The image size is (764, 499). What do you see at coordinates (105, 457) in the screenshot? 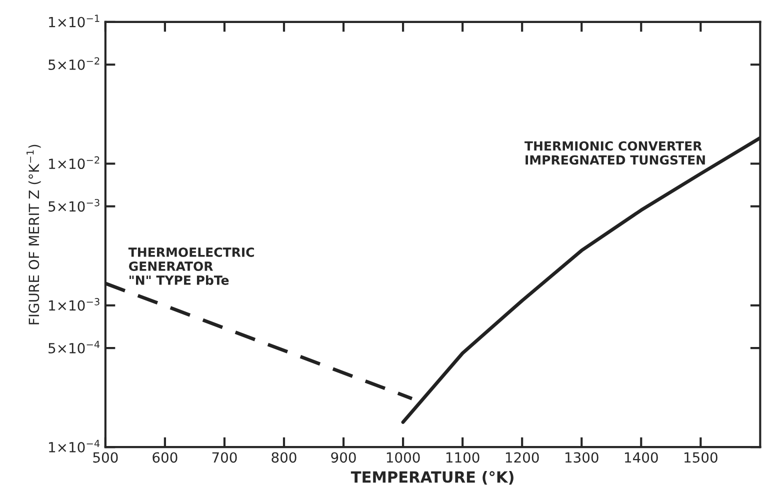
I see `x-tick-label: 500` at bounding box center [105, 457].